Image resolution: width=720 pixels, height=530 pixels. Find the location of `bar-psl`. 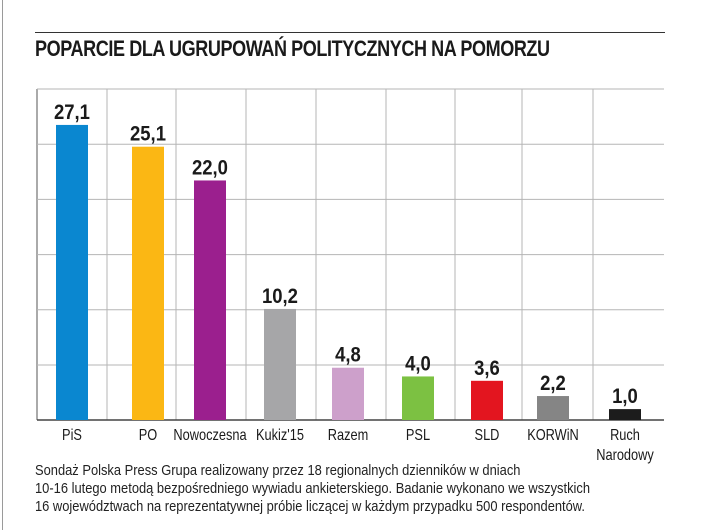

bar-psl is located at coordinates (418, 398).